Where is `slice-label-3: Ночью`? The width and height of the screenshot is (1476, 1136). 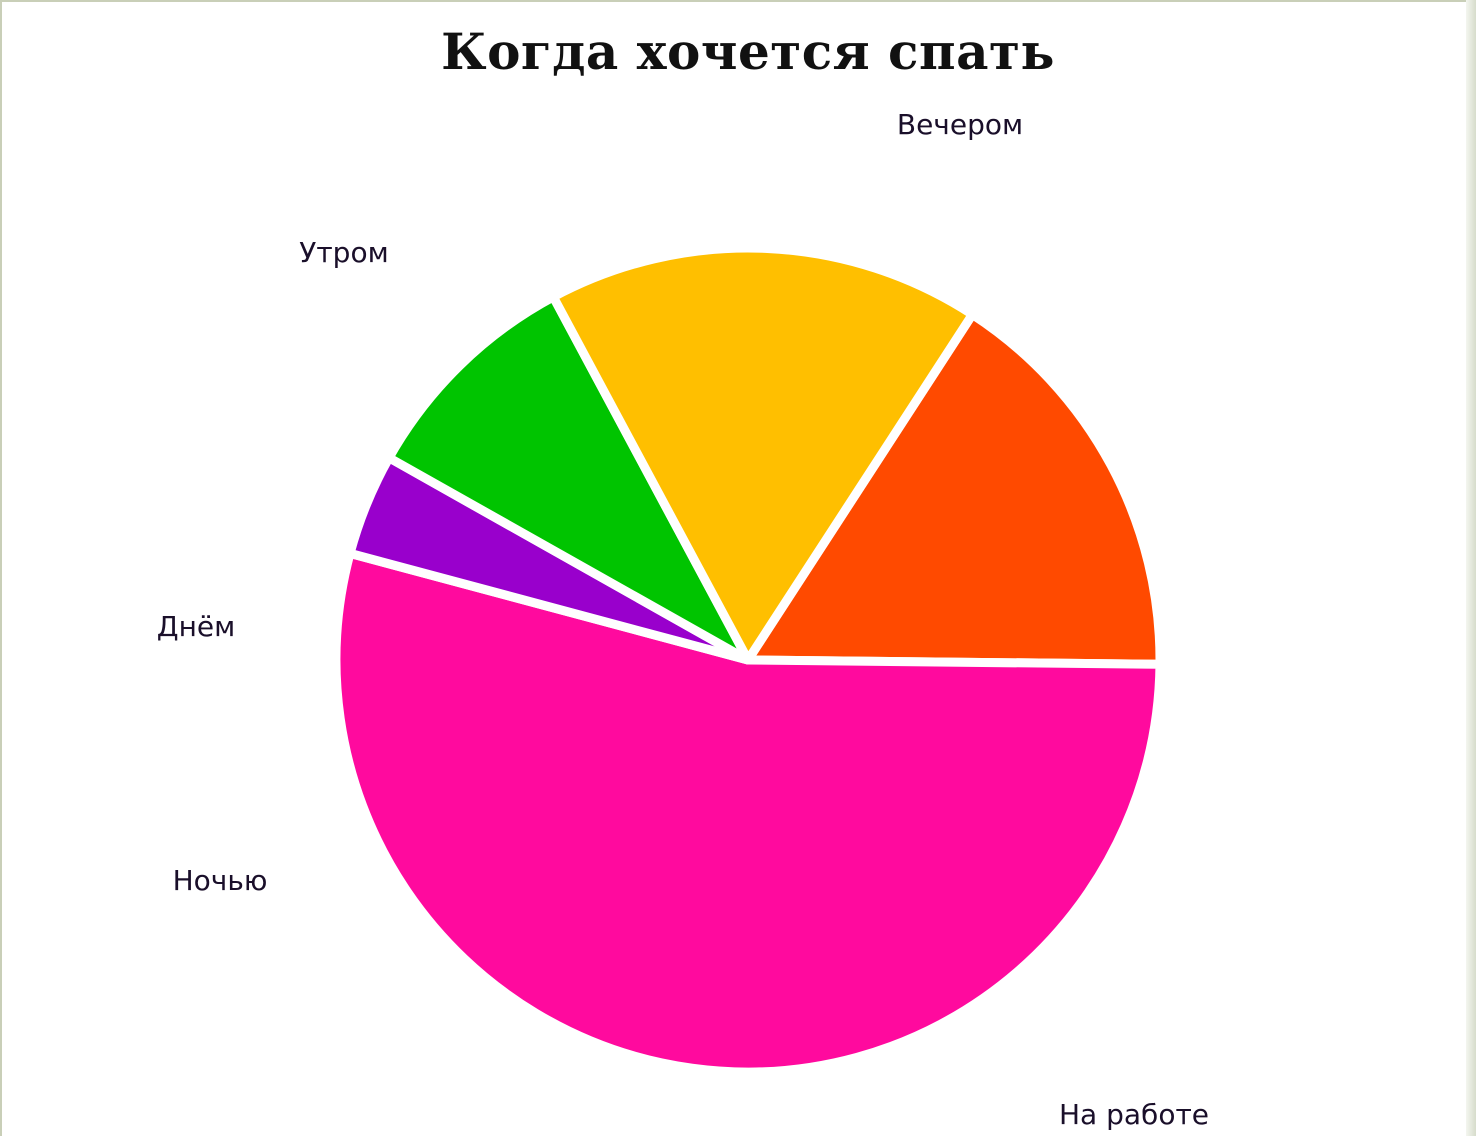
slice-label-3: Ночью is located at coordinates (220, 880).